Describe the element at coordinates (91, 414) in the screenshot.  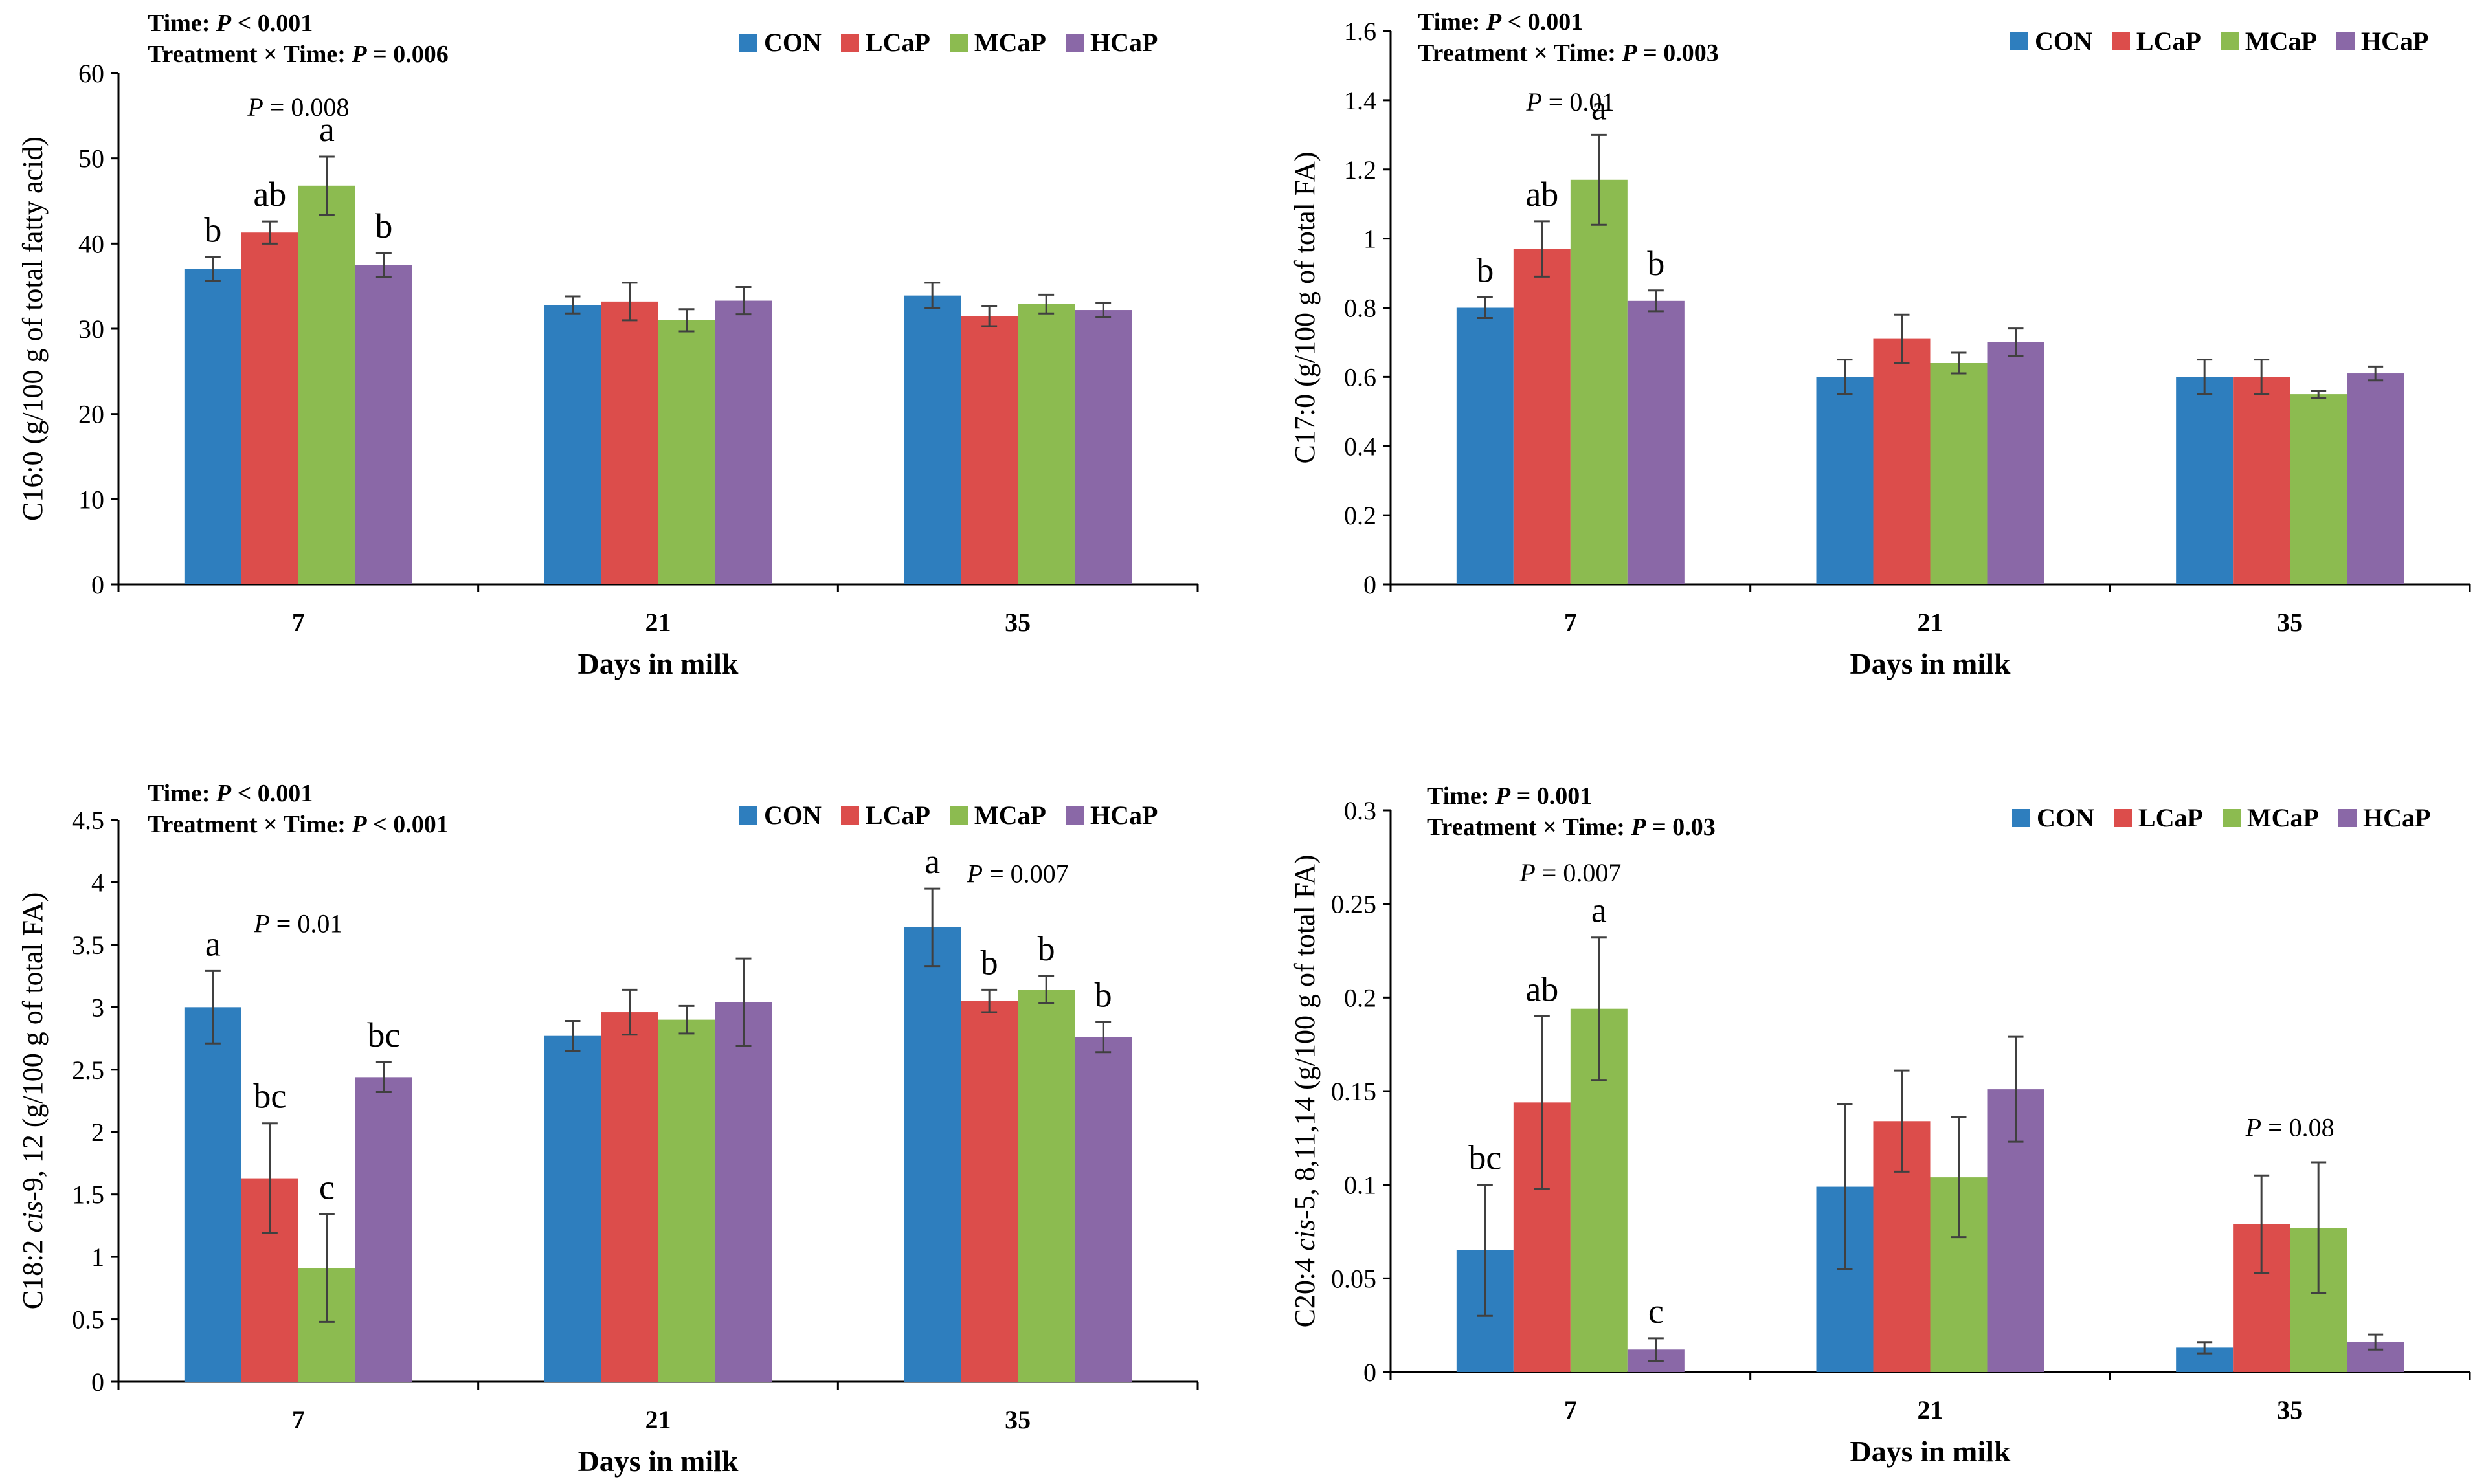
I see `y-tick-label: 20` at that location.